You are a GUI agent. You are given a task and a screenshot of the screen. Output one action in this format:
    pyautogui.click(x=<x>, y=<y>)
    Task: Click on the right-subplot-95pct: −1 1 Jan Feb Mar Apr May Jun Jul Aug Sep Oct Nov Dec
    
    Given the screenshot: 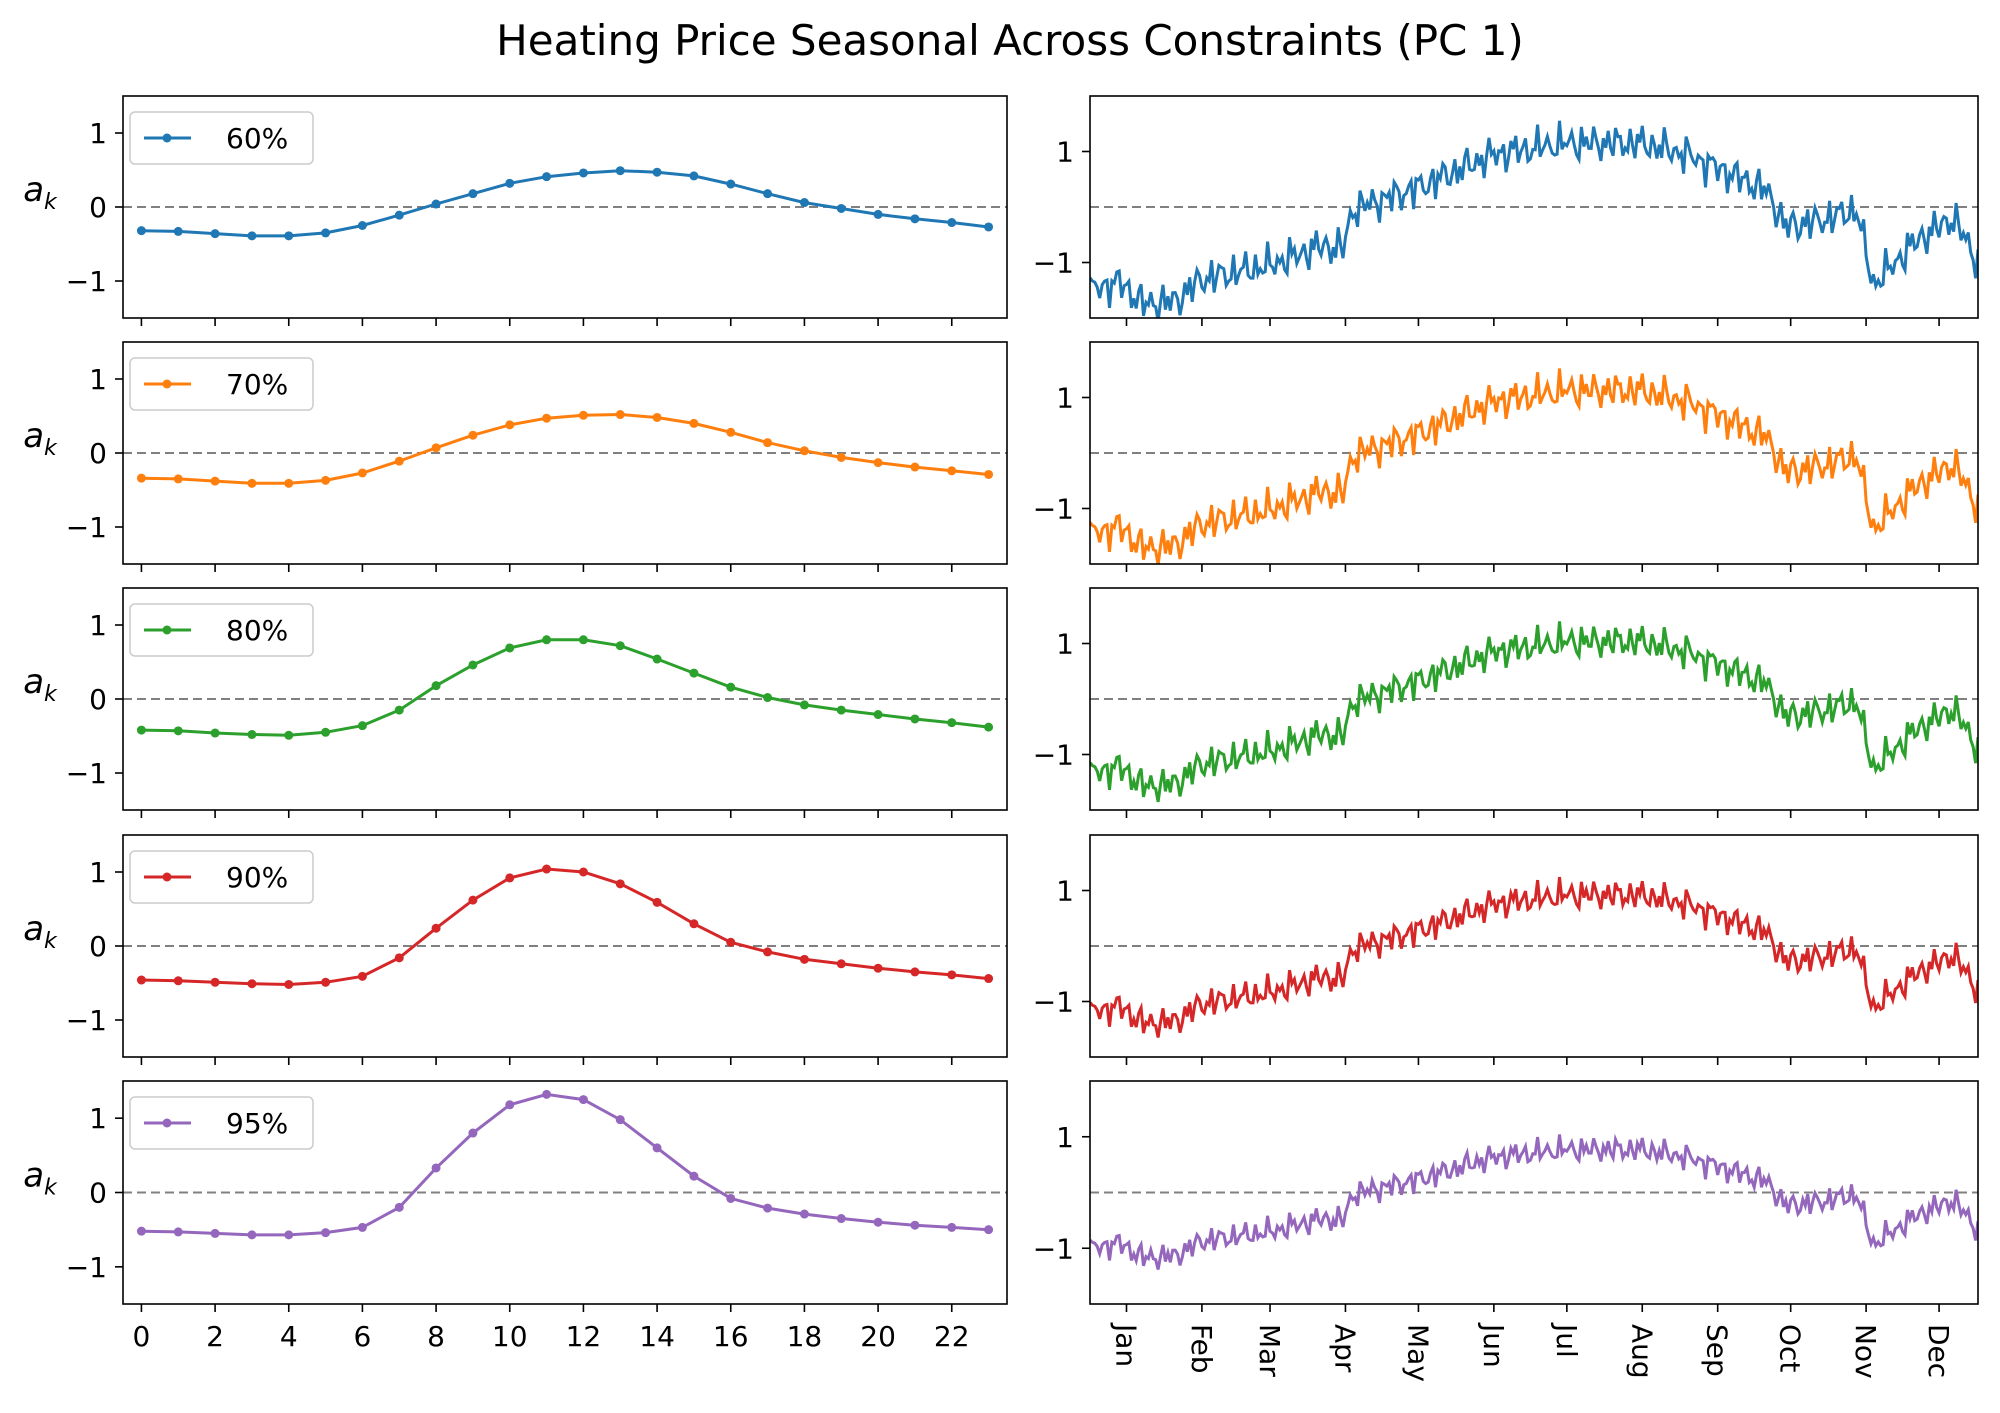 What is the action you would take?
    pyautogui.click(x=1506, y=1231)
    